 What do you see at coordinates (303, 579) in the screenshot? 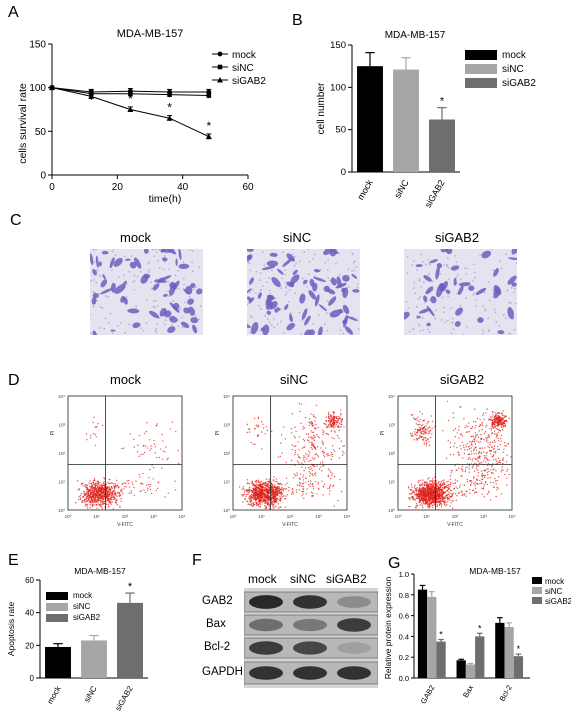
I see `wb-col-sinc: siNC` at bounding box center [303, 579].